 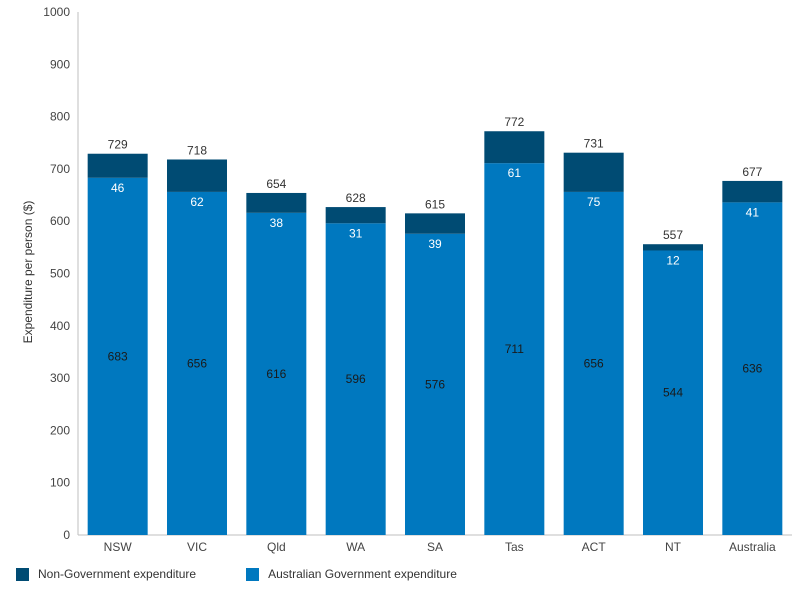 What do you see at coordinates (197, 150) in the screenshot?
I see `label-total-vic: 718` at bounding box center [197, 150].